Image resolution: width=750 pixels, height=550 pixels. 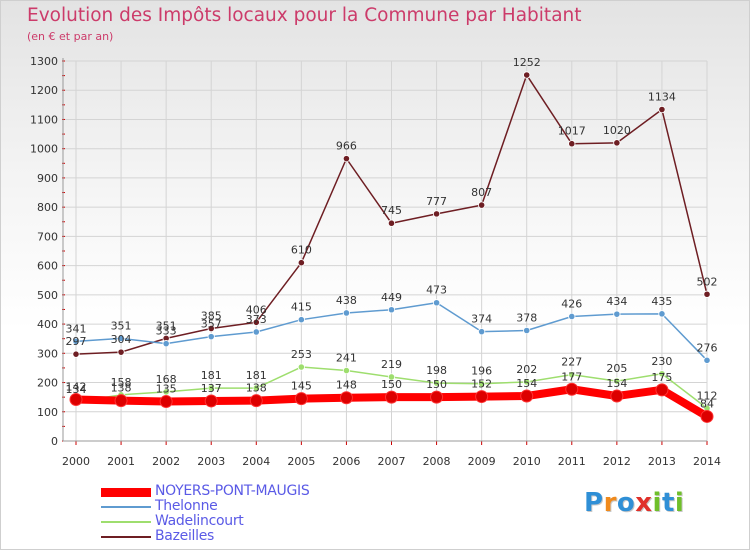 I want to click on data-label-bazeilles: 297, so click(x=76, y=341).